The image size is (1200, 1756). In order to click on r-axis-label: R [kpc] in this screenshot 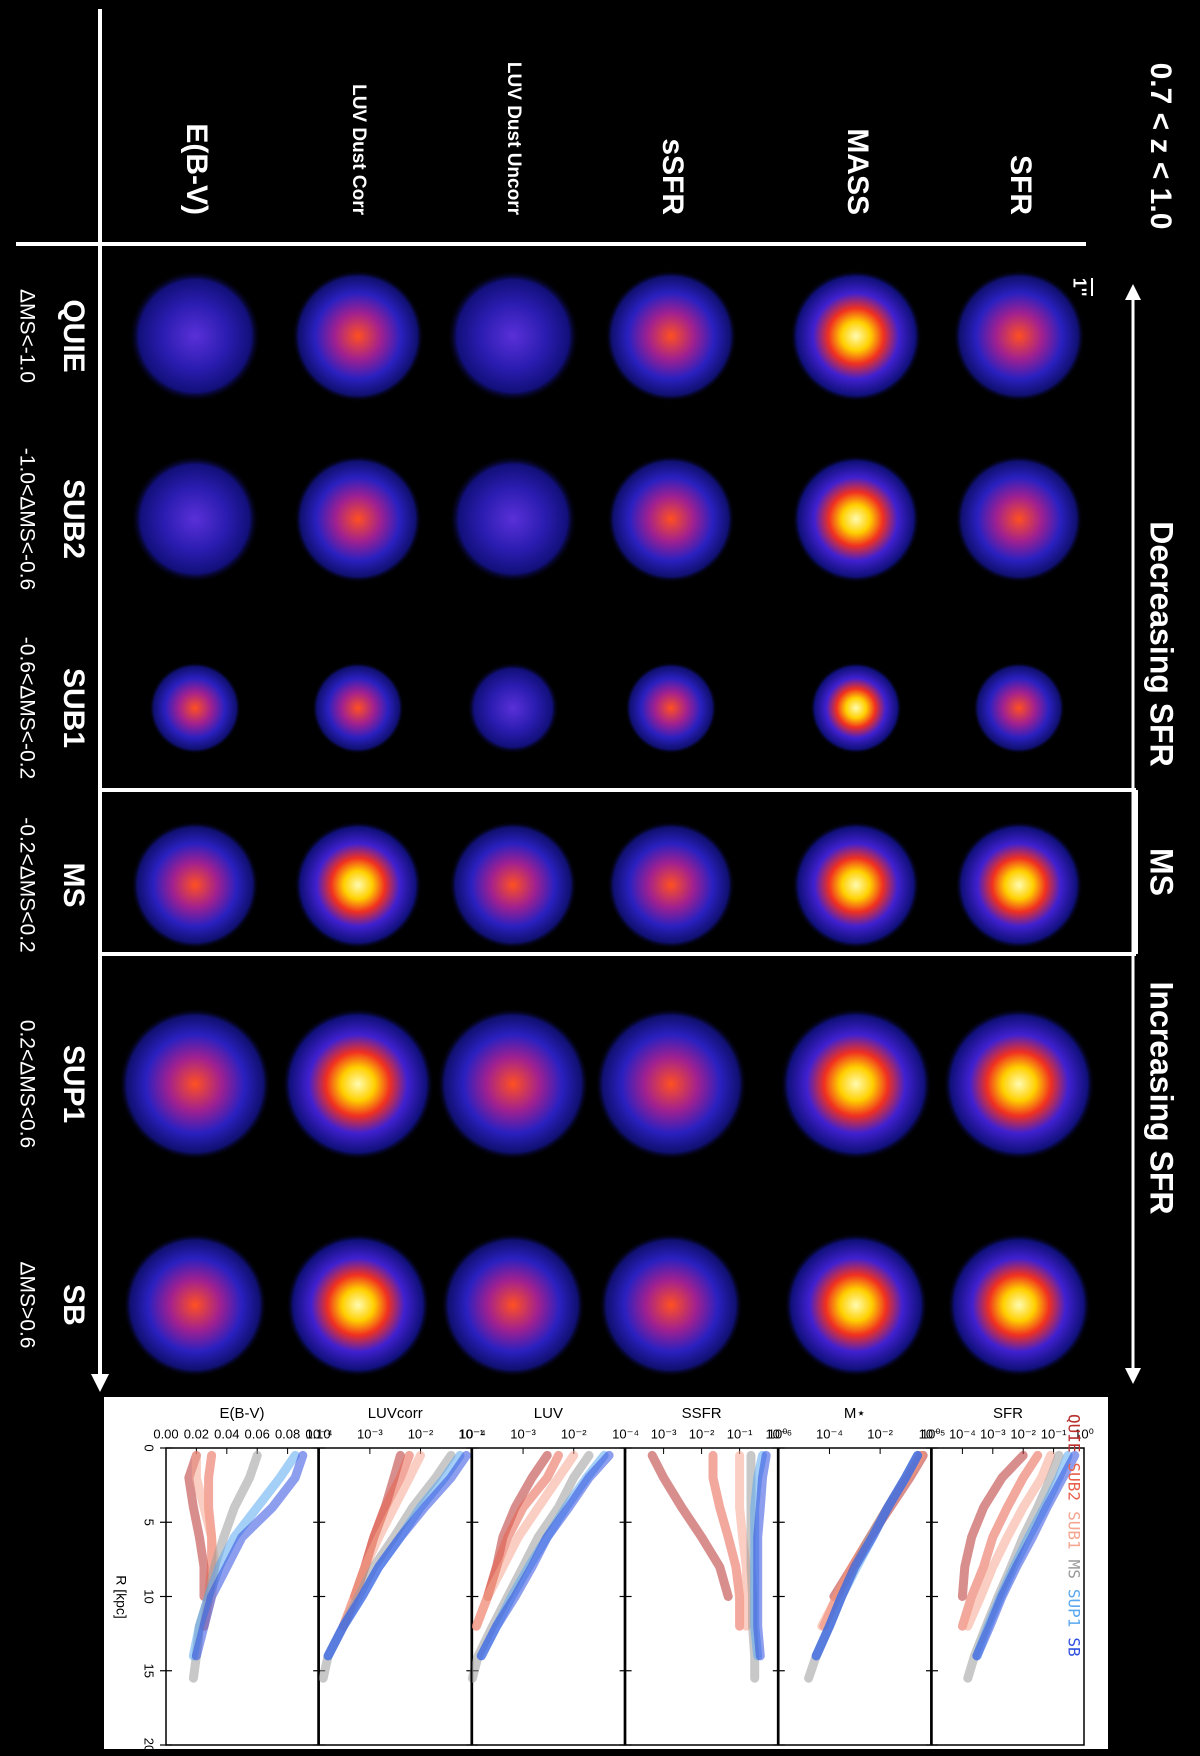, I will do `click(121, 1597)`.